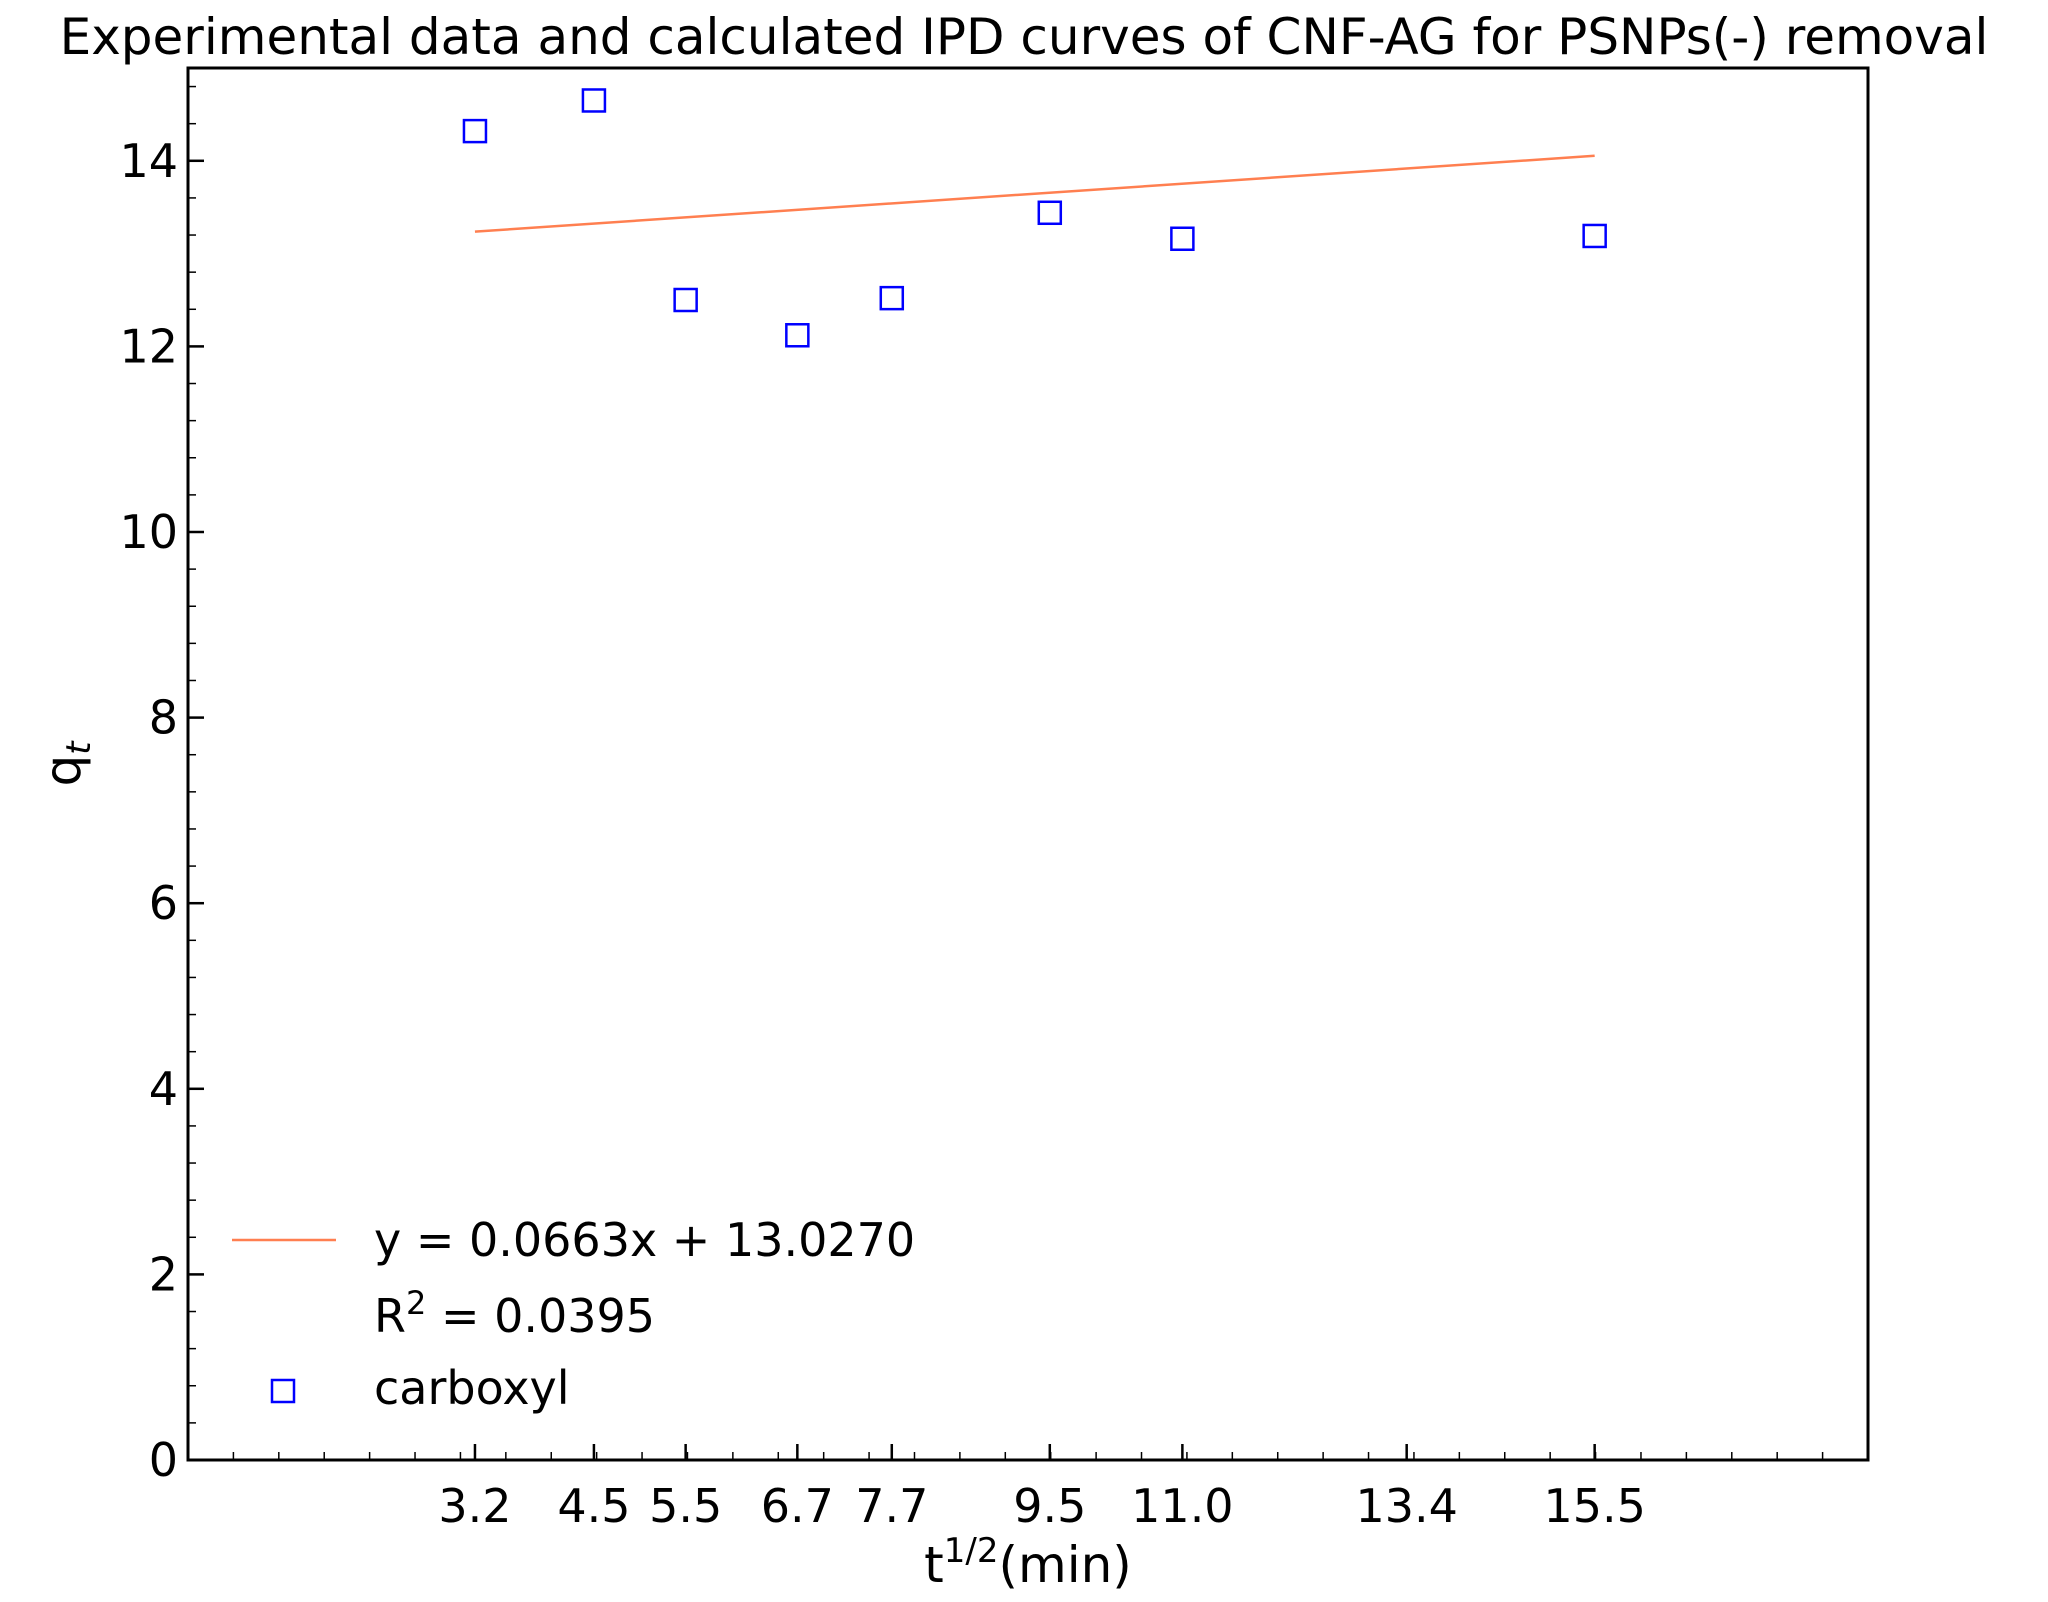 The image size is (2048, 1602). Describe the element at coordinates (891, 1506) in the screenshot. I see `x-tick-label: 7.7` at that location.